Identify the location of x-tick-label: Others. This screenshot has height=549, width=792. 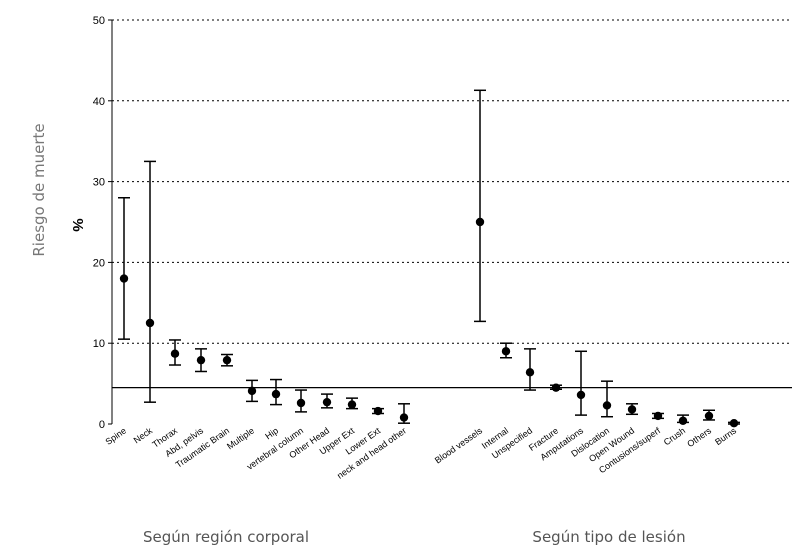
(699, 437).